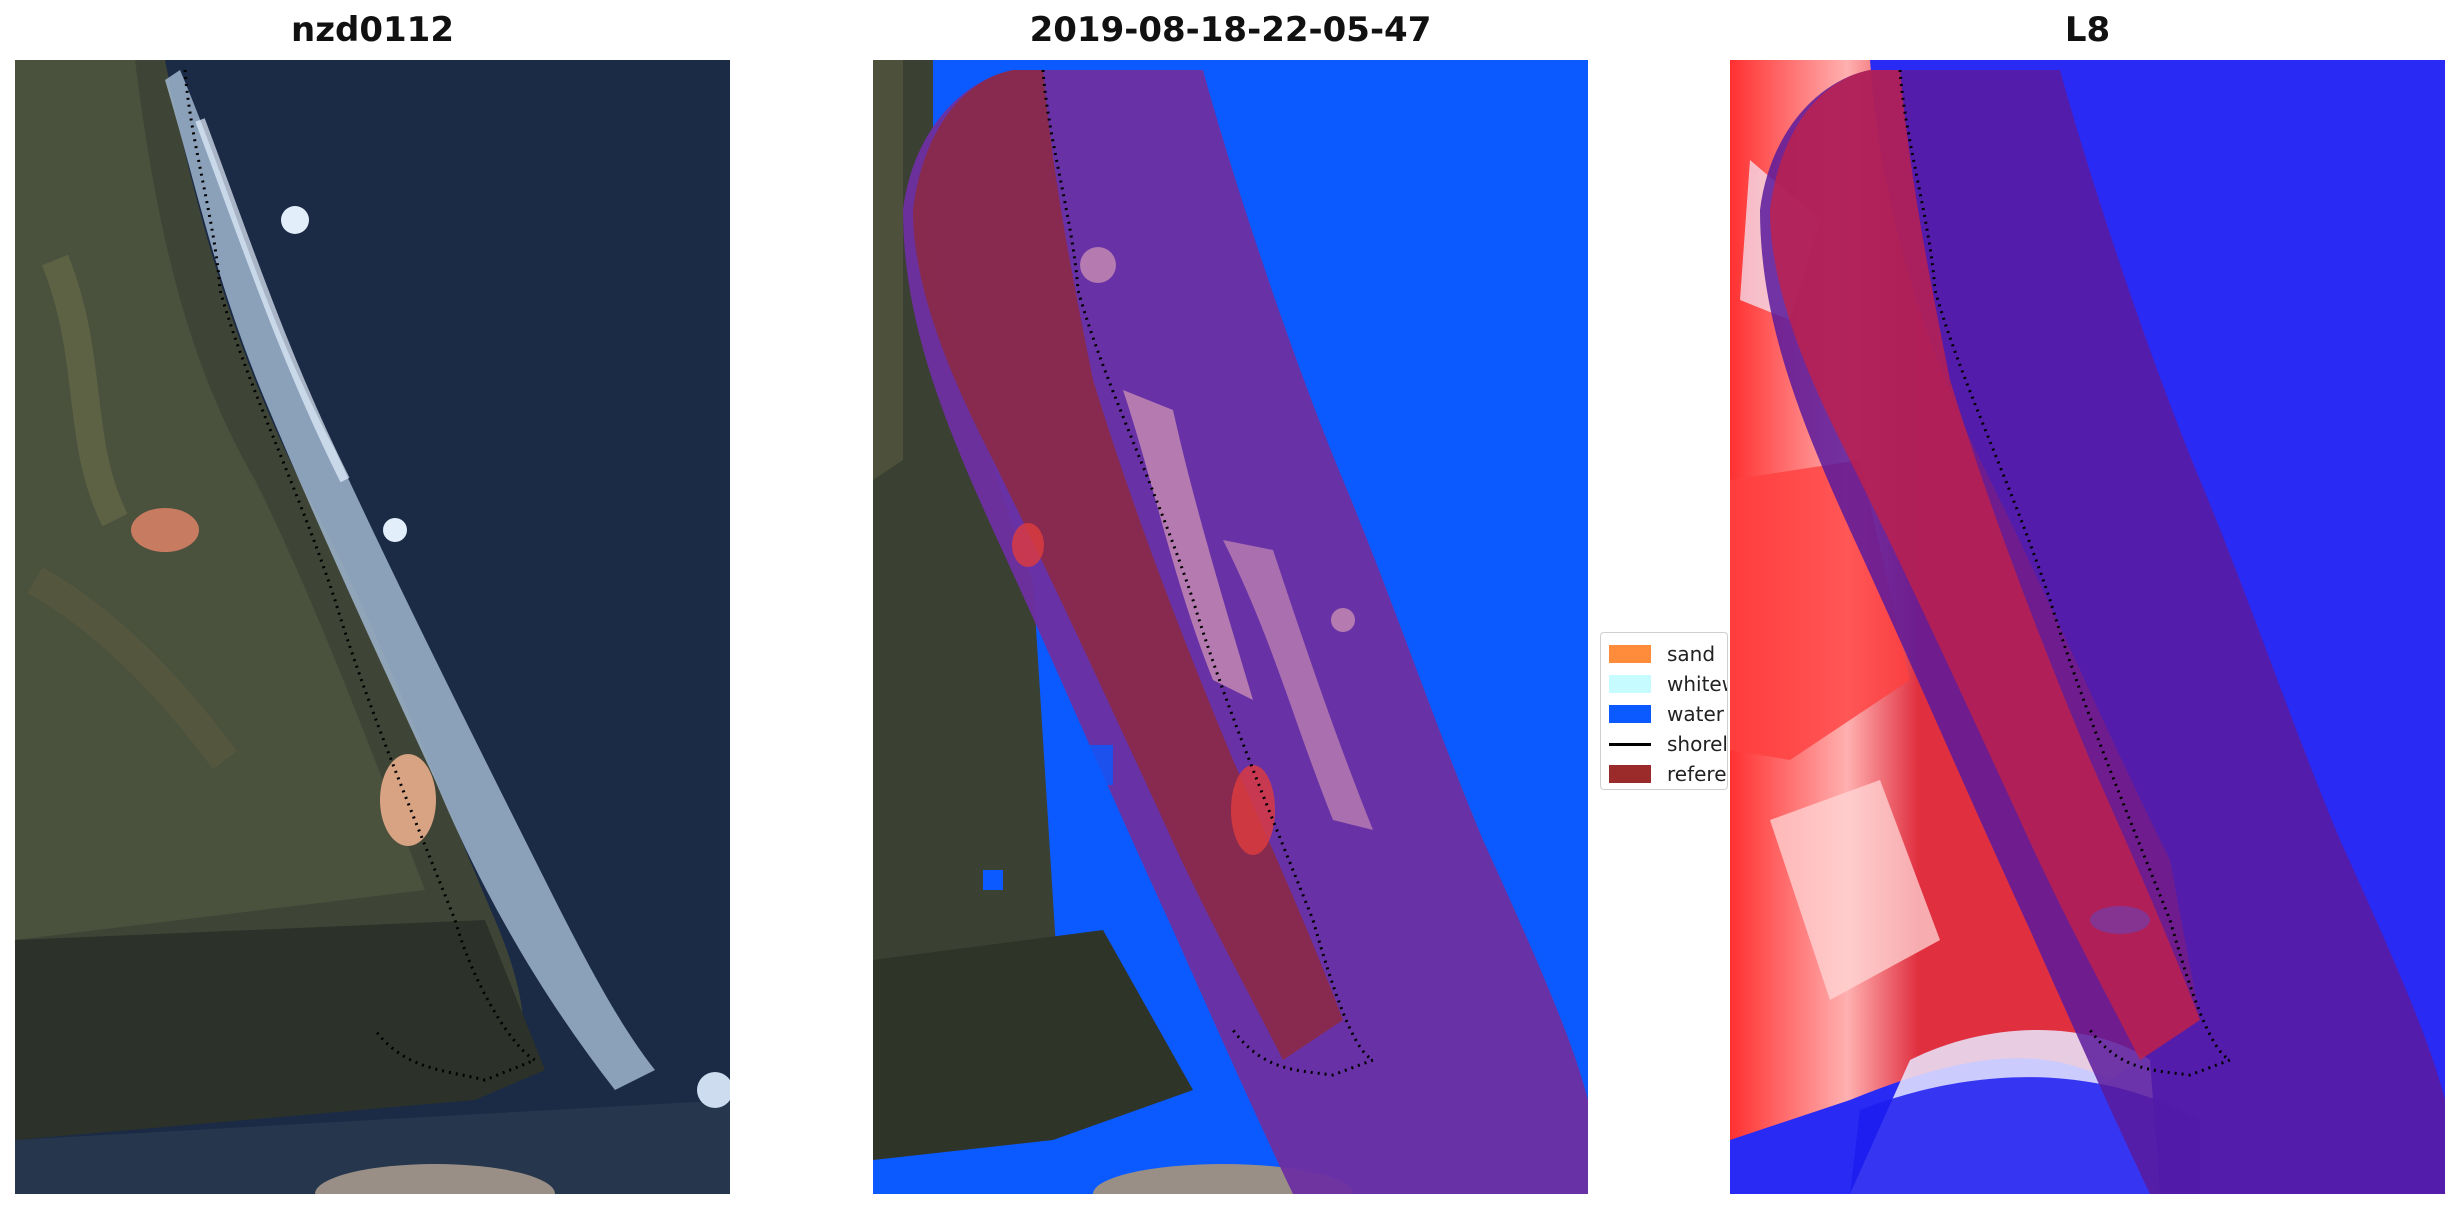  I want to click on water-swatch, so click(1630, 714).